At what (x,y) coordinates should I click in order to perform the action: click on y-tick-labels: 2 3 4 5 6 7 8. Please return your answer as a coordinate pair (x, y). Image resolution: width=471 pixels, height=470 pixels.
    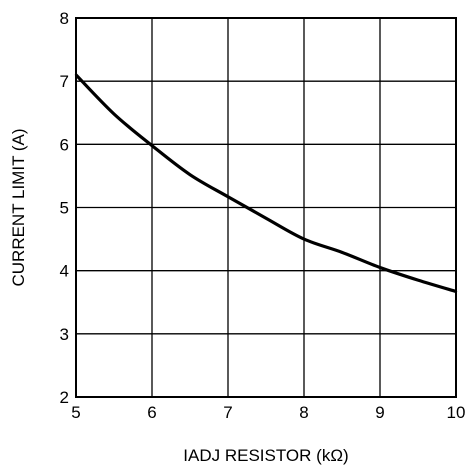
    Looking at the image, I should click on (64, 208).